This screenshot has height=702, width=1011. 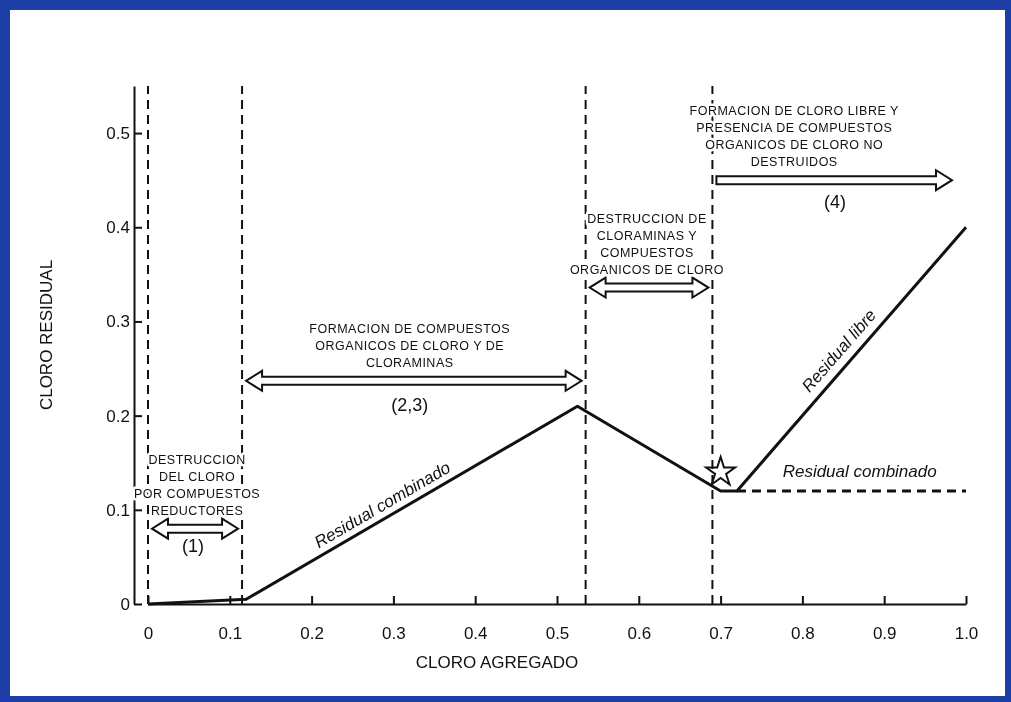 What do you see at coordinates (192, 546) in the screenshot?
I see `annotation: (1)` at bounding box center [192, 546].